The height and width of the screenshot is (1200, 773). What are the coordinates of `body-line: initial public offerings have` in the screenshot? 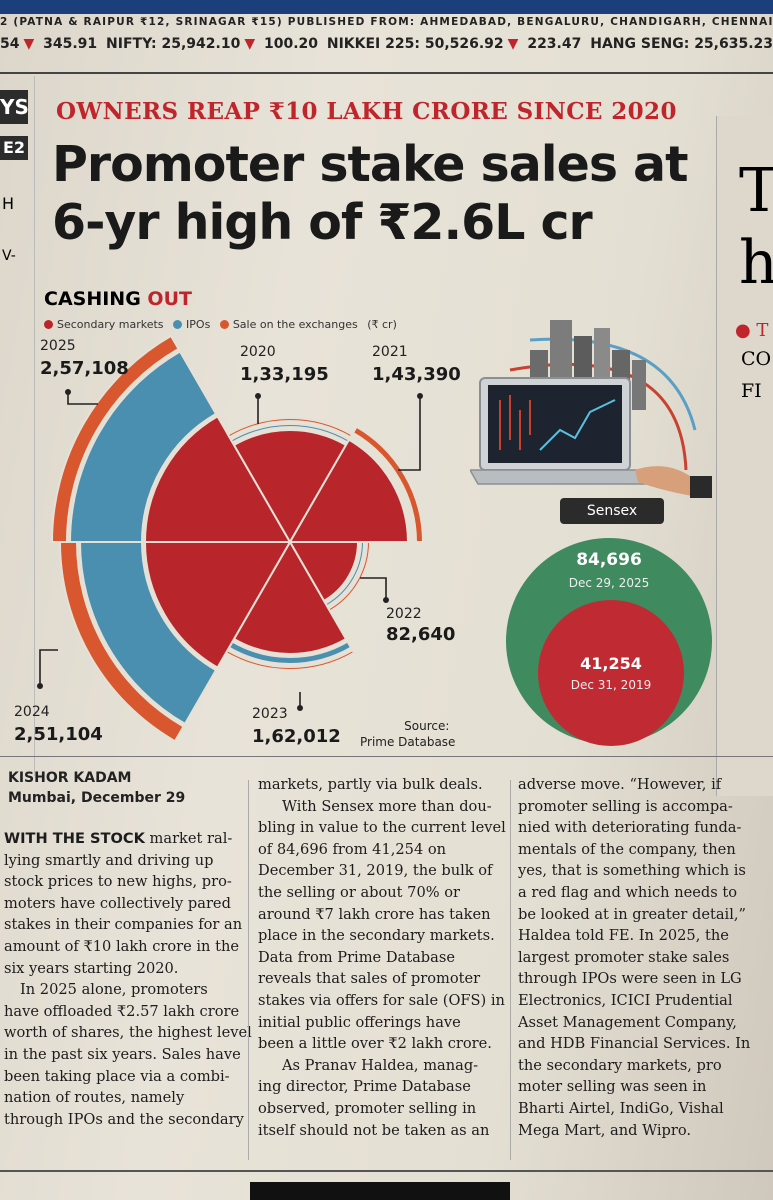 It's located at (359, 1022).